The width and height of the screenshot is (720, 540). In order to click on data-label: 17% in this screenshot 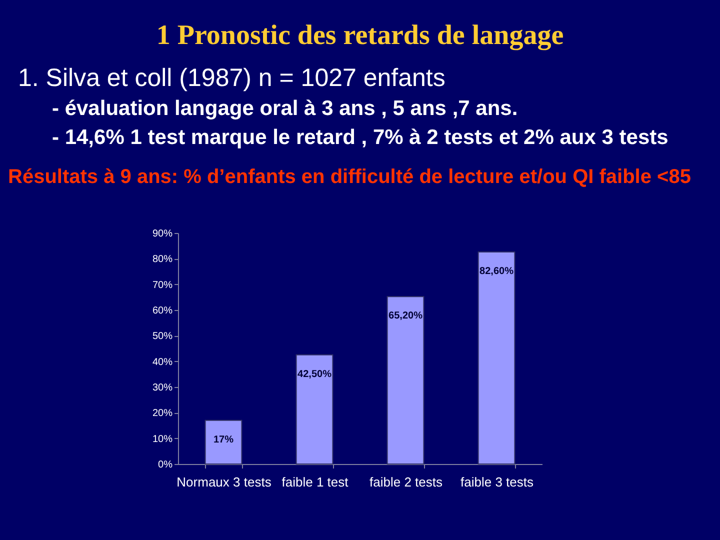, I will do `click(223, 440)`.